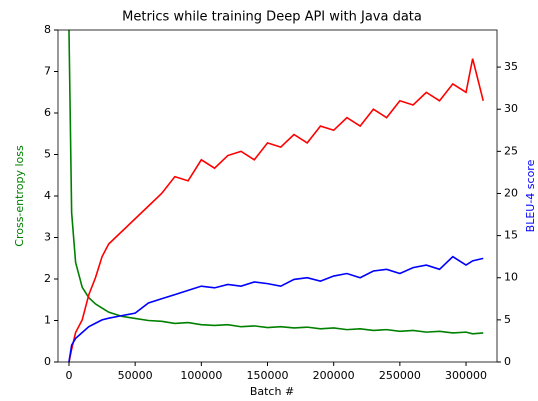 The image size is (538, 401). I want to click on y-tick-label: 4, so click(47, 195).